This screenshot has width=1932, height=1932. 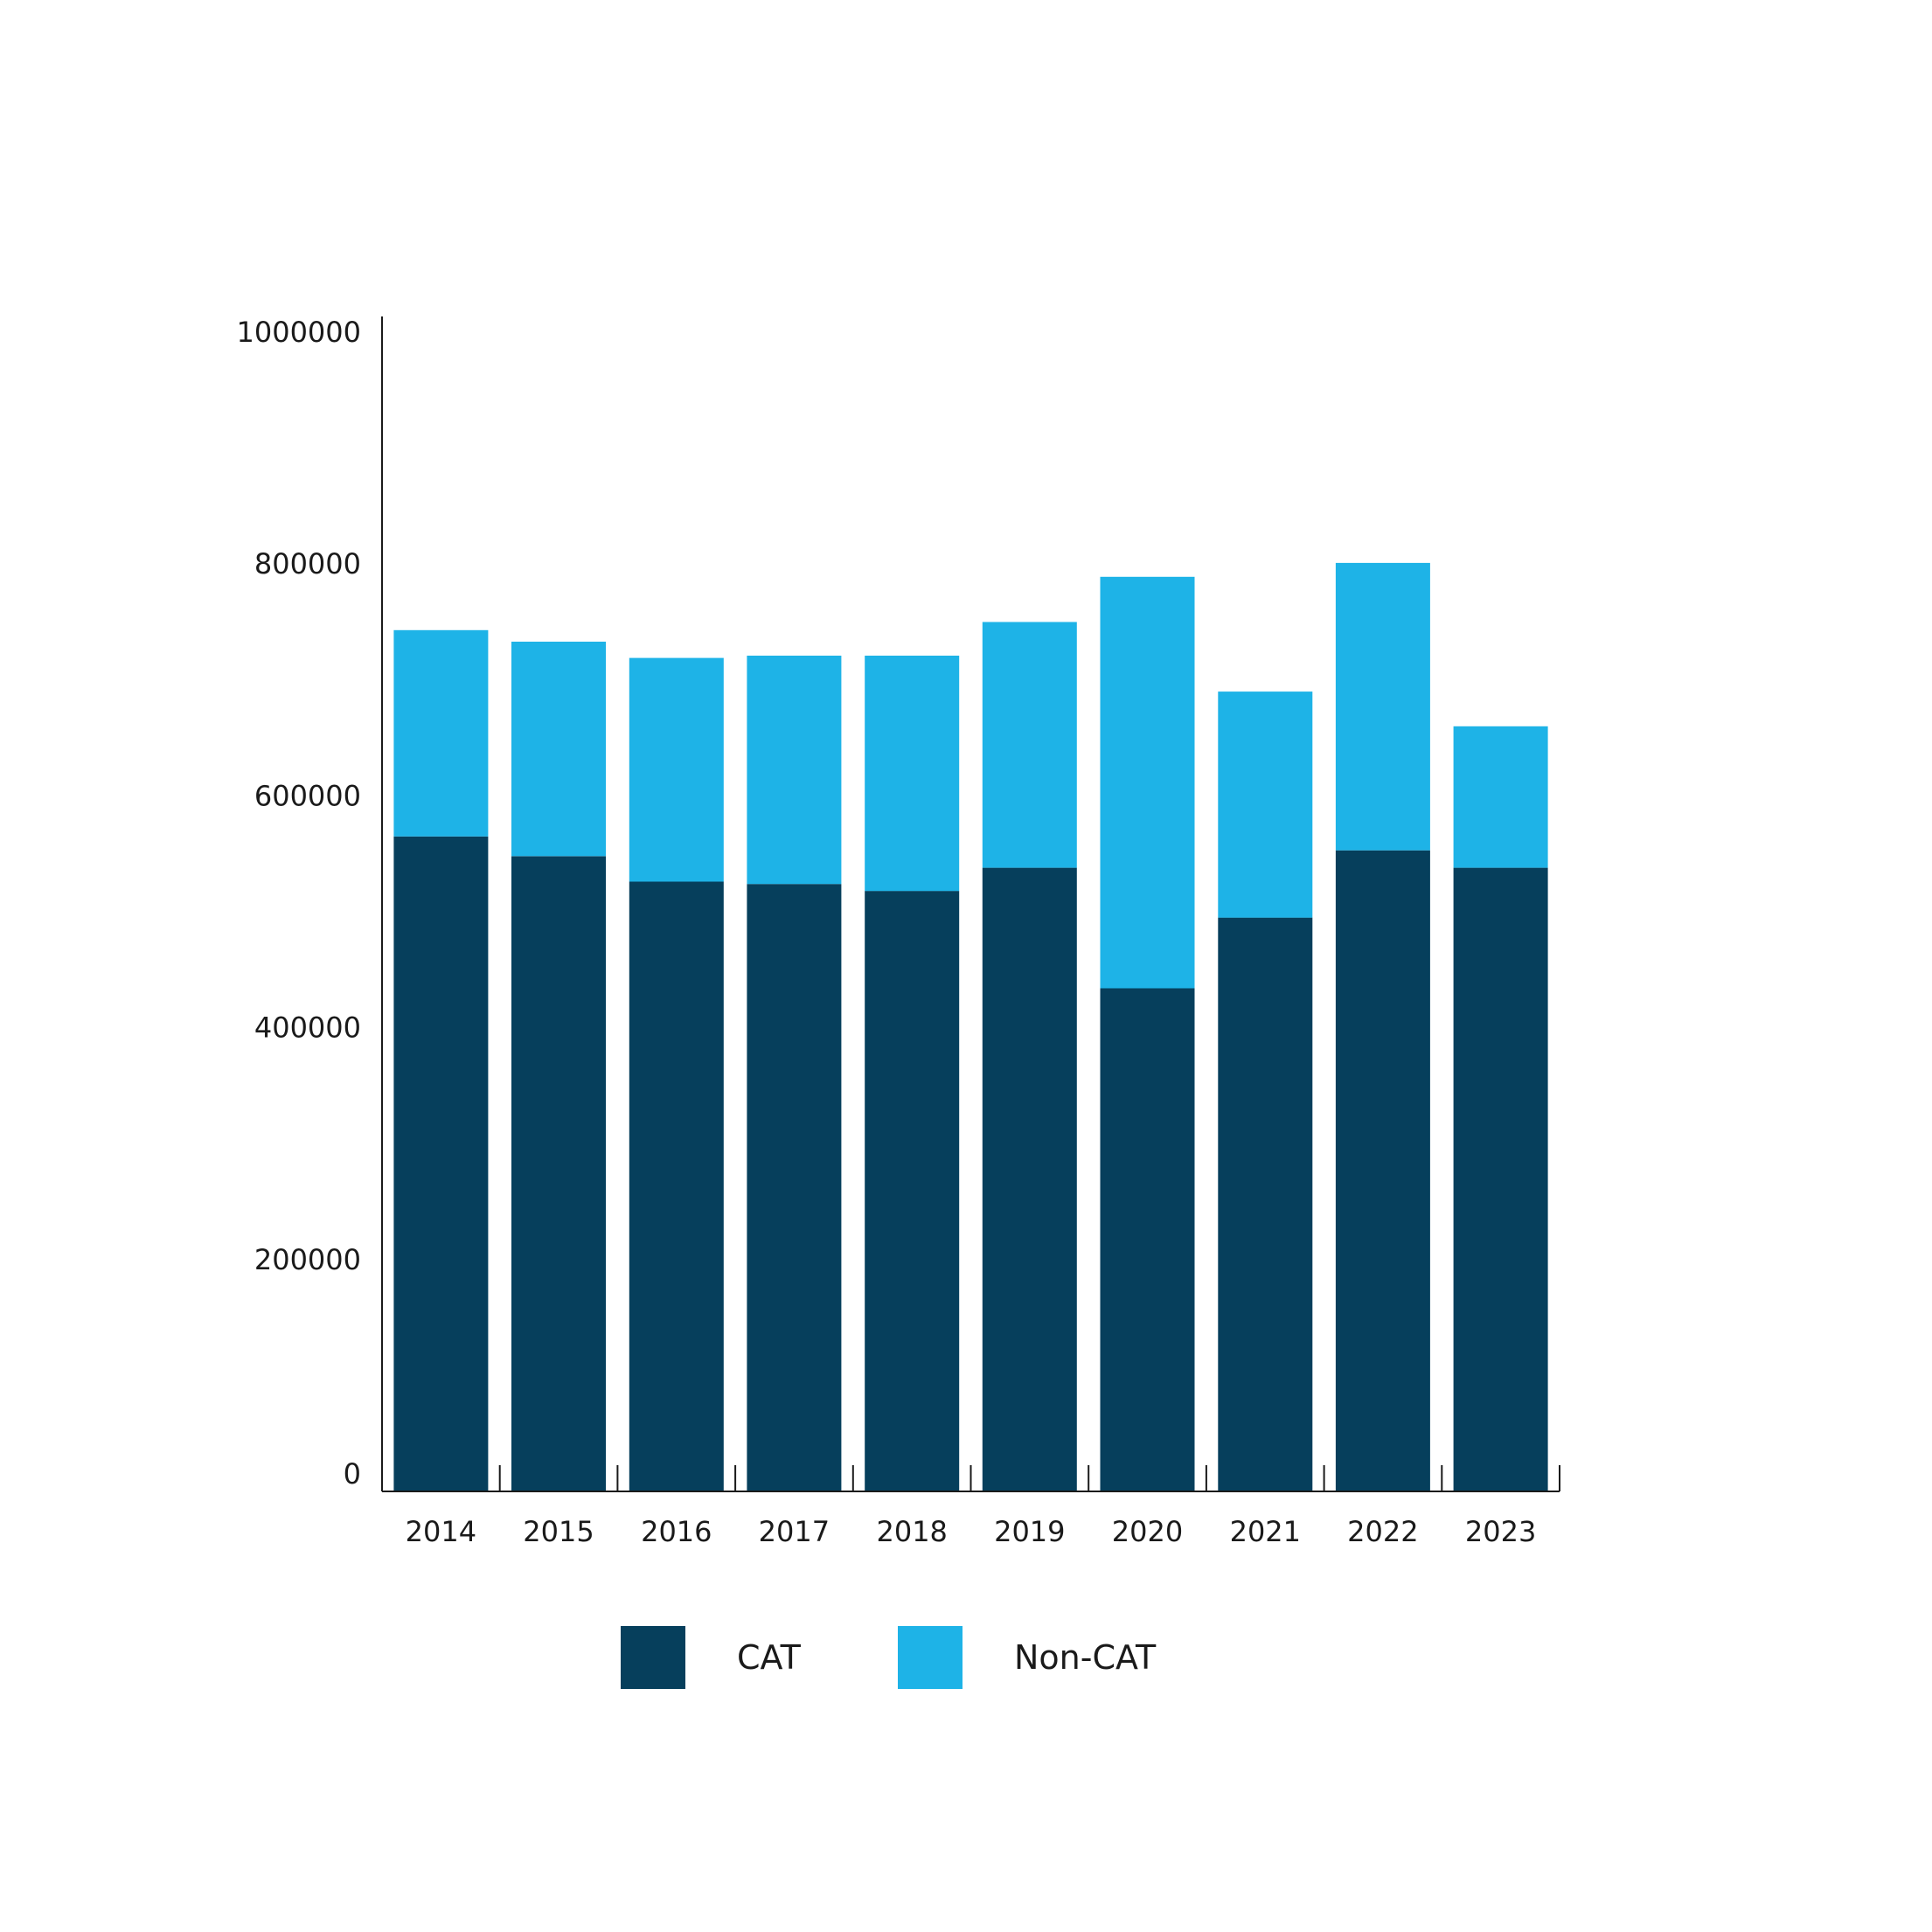 I want to click on x-tick-label: 2021, so click(x=1265, y=1531).